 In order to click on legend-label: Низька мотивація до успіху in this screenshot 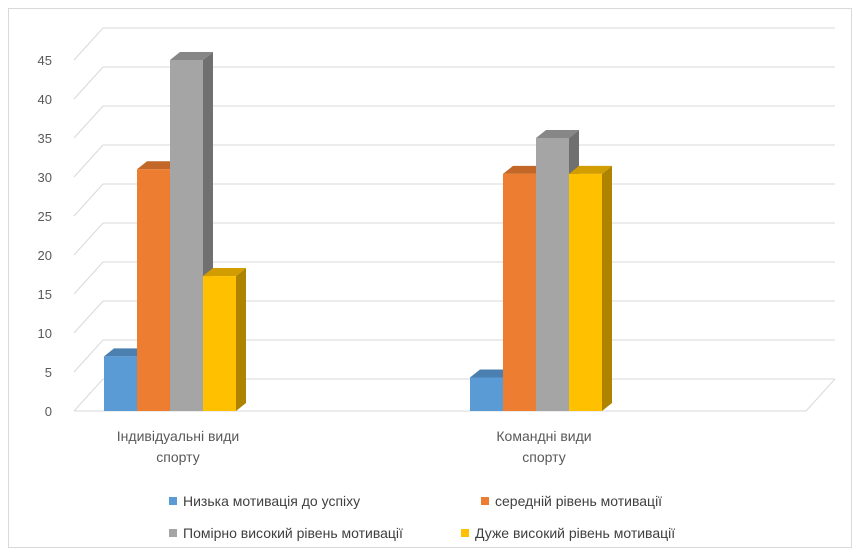, I will do `click(272, 501)`.